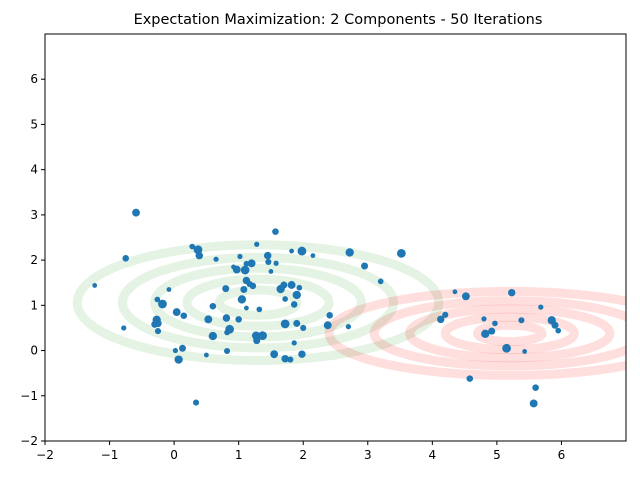 This screenshot has width=640, height=480. I want to click on x-tick-label: 6, so click(562, 455).